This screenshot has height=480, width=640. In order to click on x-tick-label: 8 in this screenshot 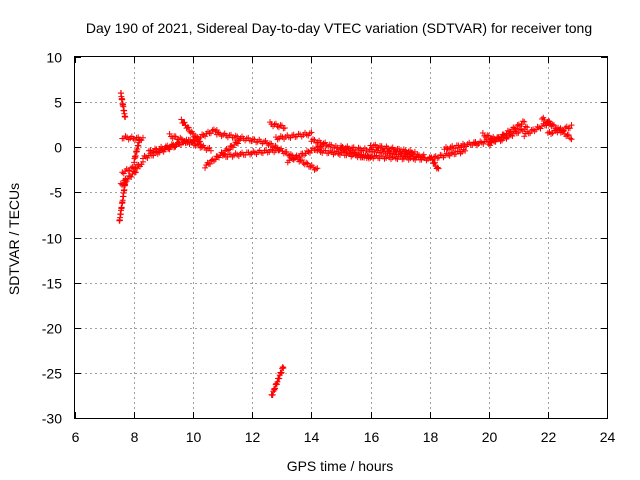, I will do `click(135, 437)`.